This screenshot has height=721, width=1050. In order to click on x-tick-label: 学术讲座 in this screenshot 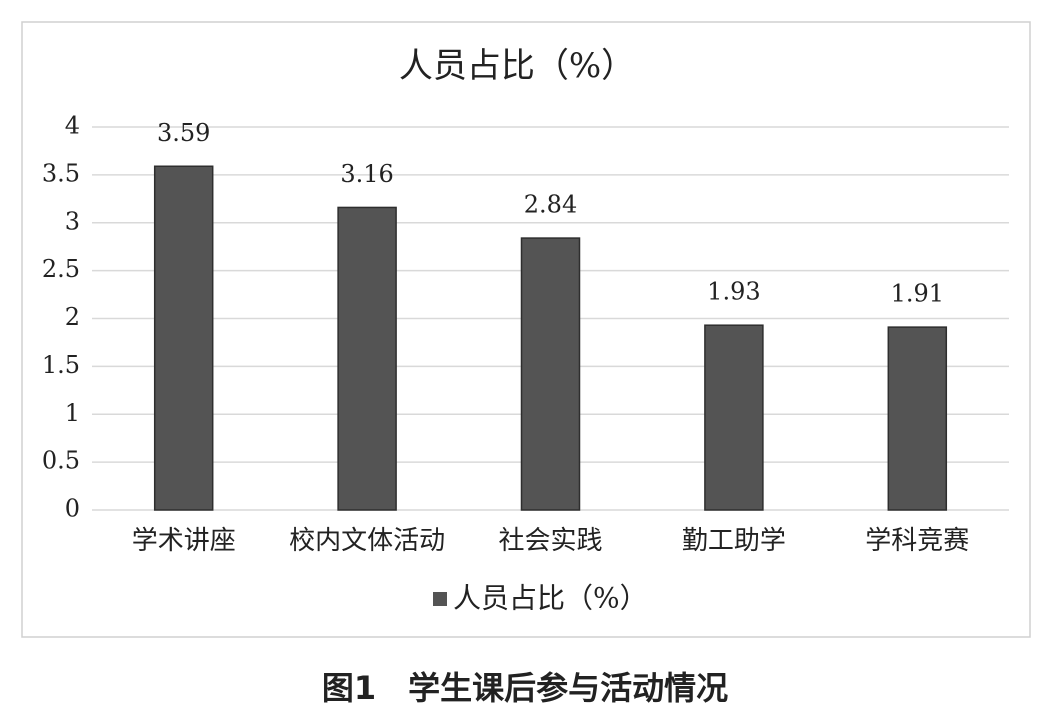, I will do `click(184, 541)`.